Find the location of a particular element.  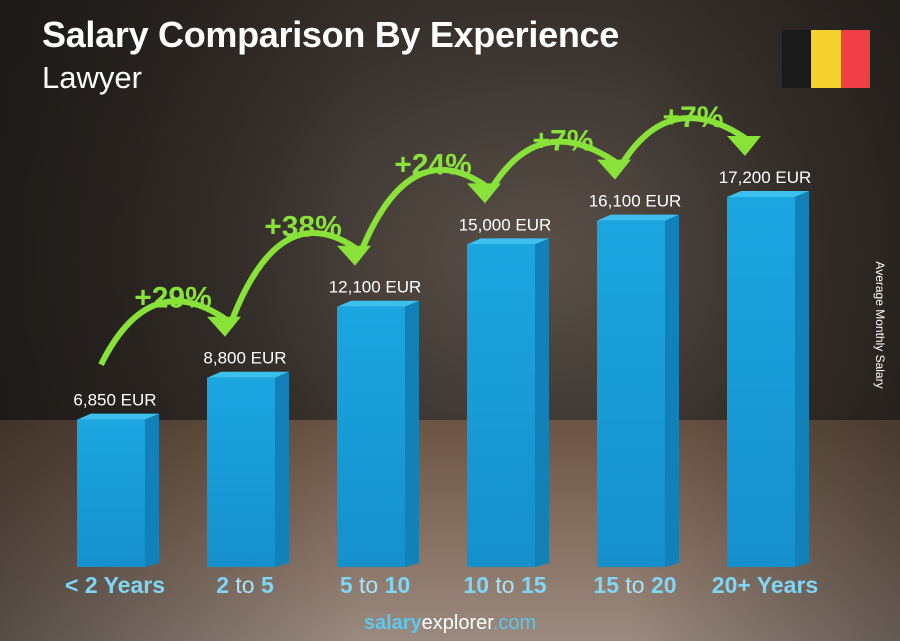

category-label: < 2 Years is located at coordinates (115, 585).